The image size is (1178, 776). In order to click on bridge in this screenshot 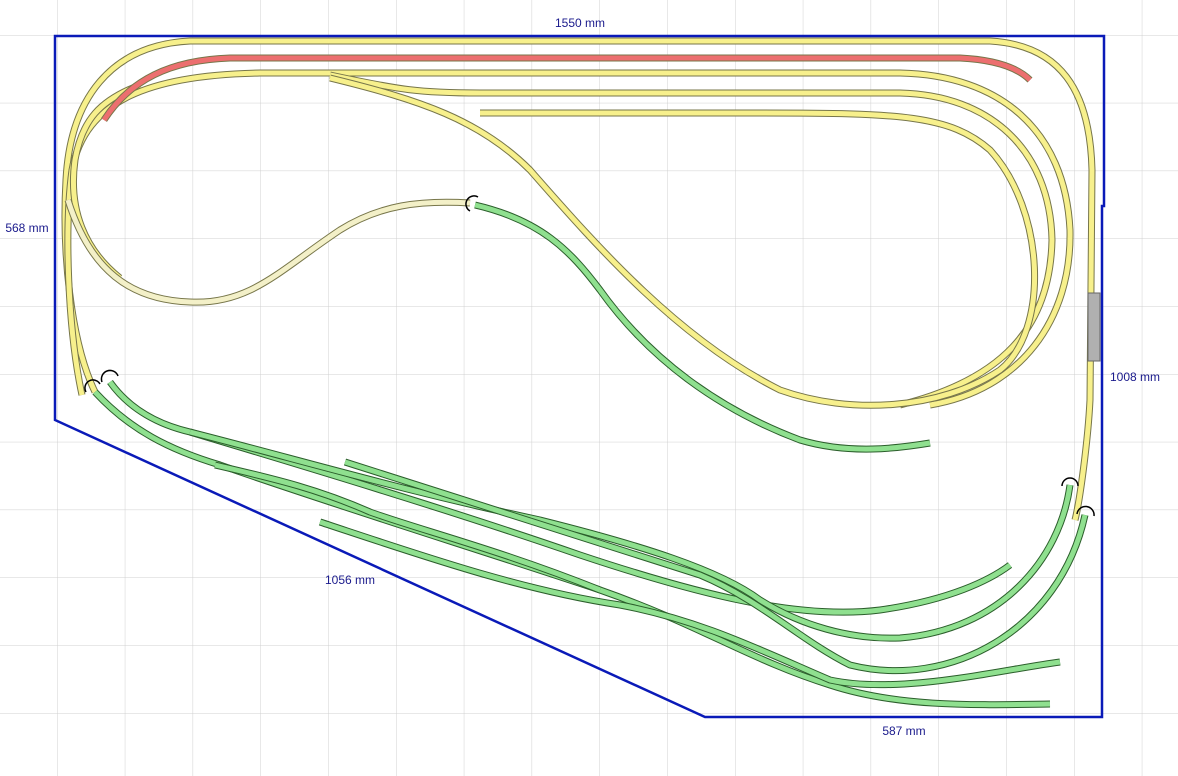, I will do `click(1094, 327)`.